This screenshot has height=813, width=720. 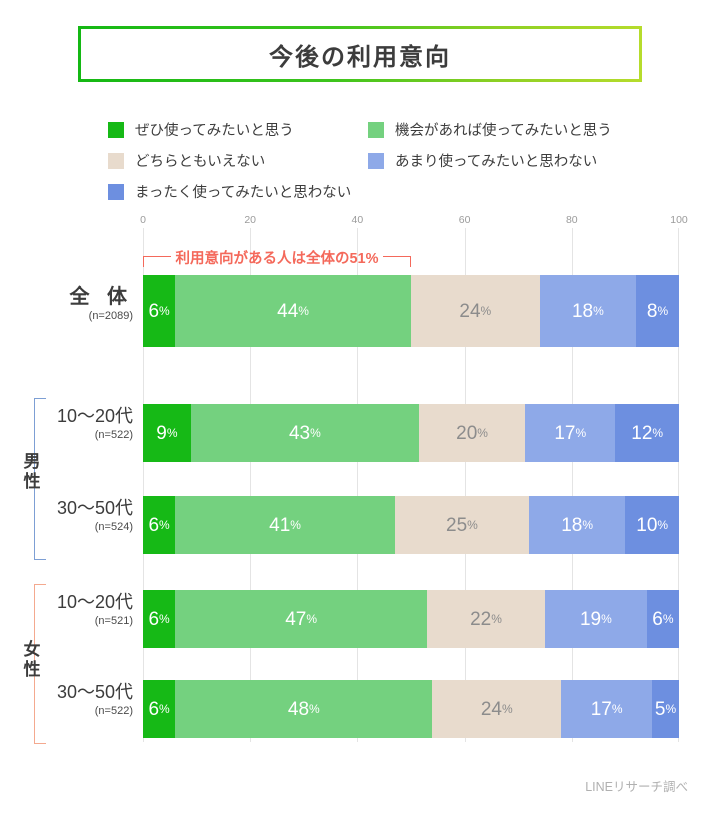 What do you see at coordinates (357, 220) in the screenshot?
I see `x-axis-tick-label: 40` at bounding box center [357, 220].